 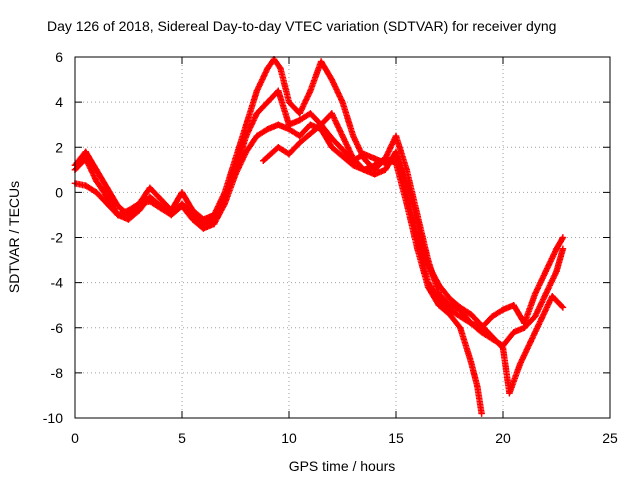 I want to click on x-tick-label: 10, so click(x=289, y=438).